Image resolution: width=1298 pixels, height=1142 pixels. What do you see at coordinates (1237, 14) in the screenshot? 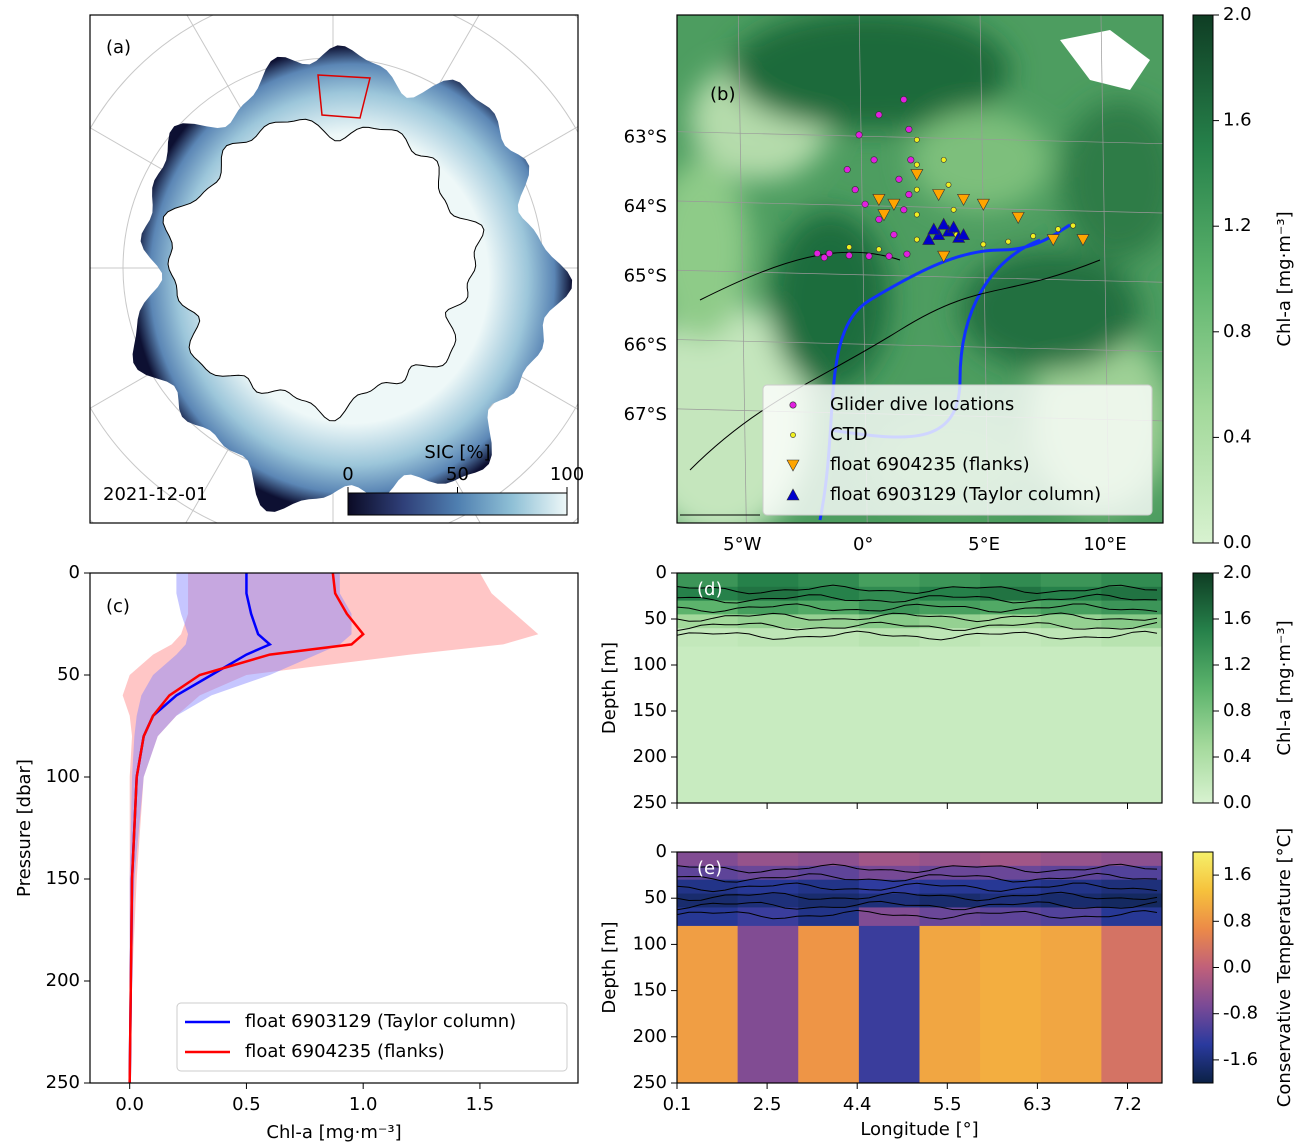
I see `colorbar-tick-label: 2.0` at bounding box center [1237, 14].